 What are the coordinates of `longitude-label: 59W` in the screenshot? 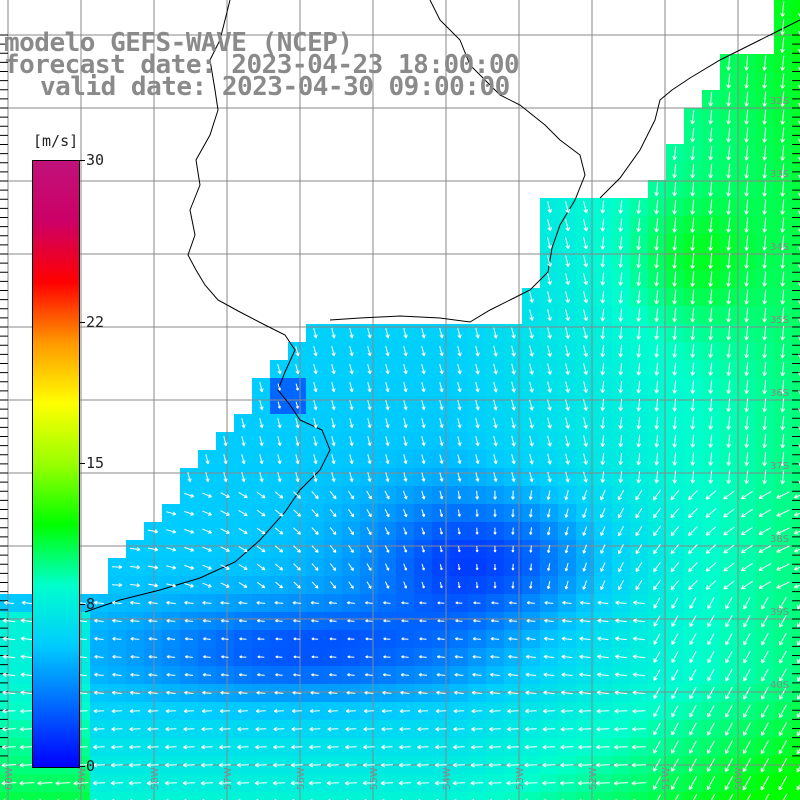 It's located at (82, 778).